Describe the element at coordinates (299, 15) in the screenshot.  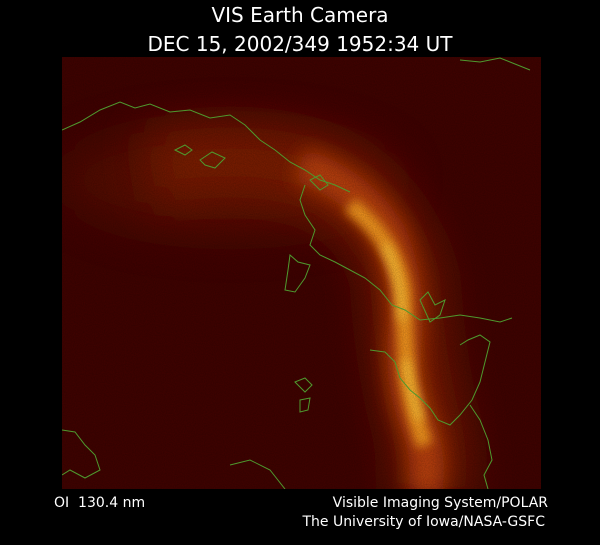
I see `title: VIS Earth Camera` at that location.